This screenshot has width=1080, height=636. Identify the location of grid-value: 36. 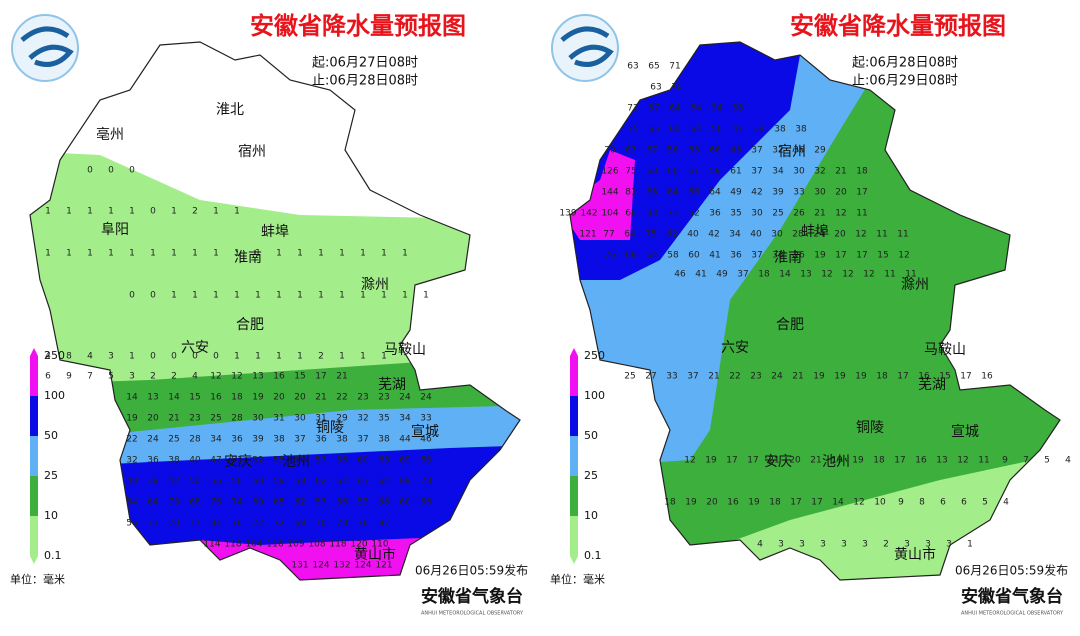
(736, 256).